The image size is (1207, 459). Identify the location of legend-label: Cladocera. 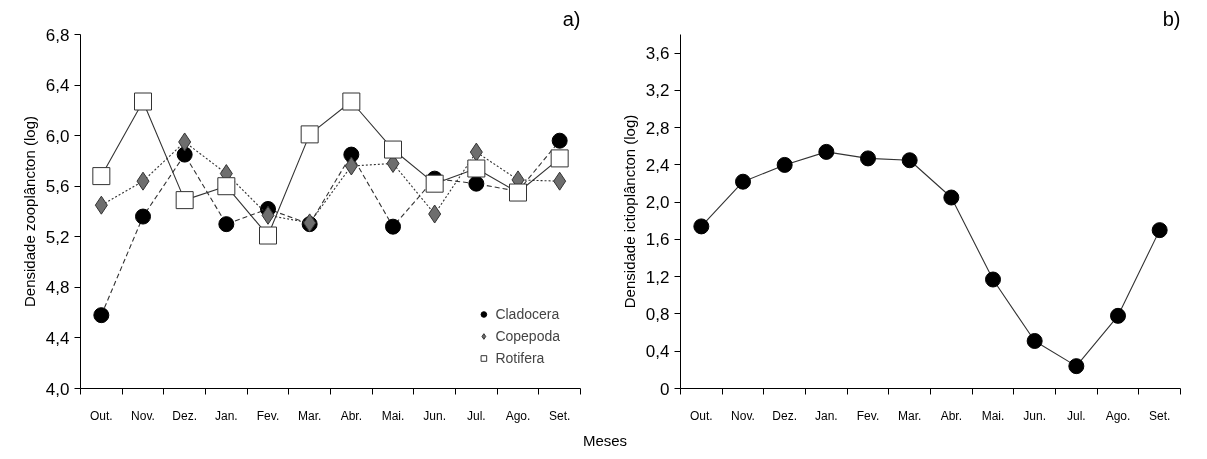
(527, 314).